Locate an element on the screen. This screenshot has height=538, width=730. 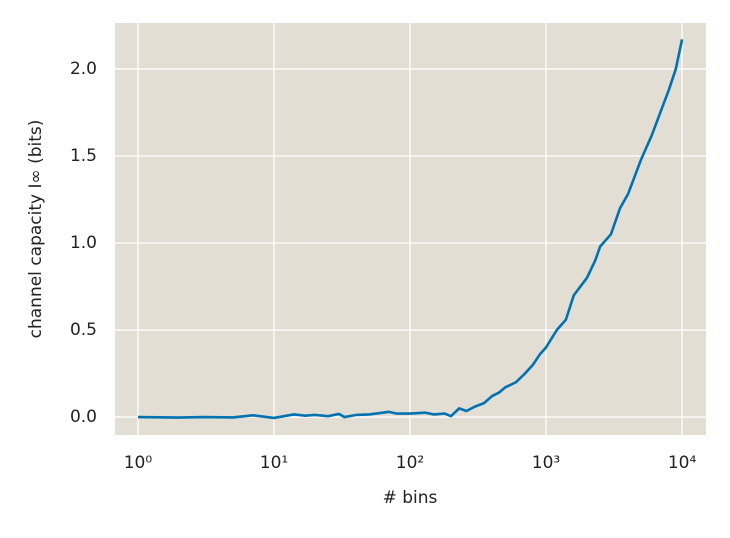
x-axis-label: # bins is located at coordinates (410, 498).